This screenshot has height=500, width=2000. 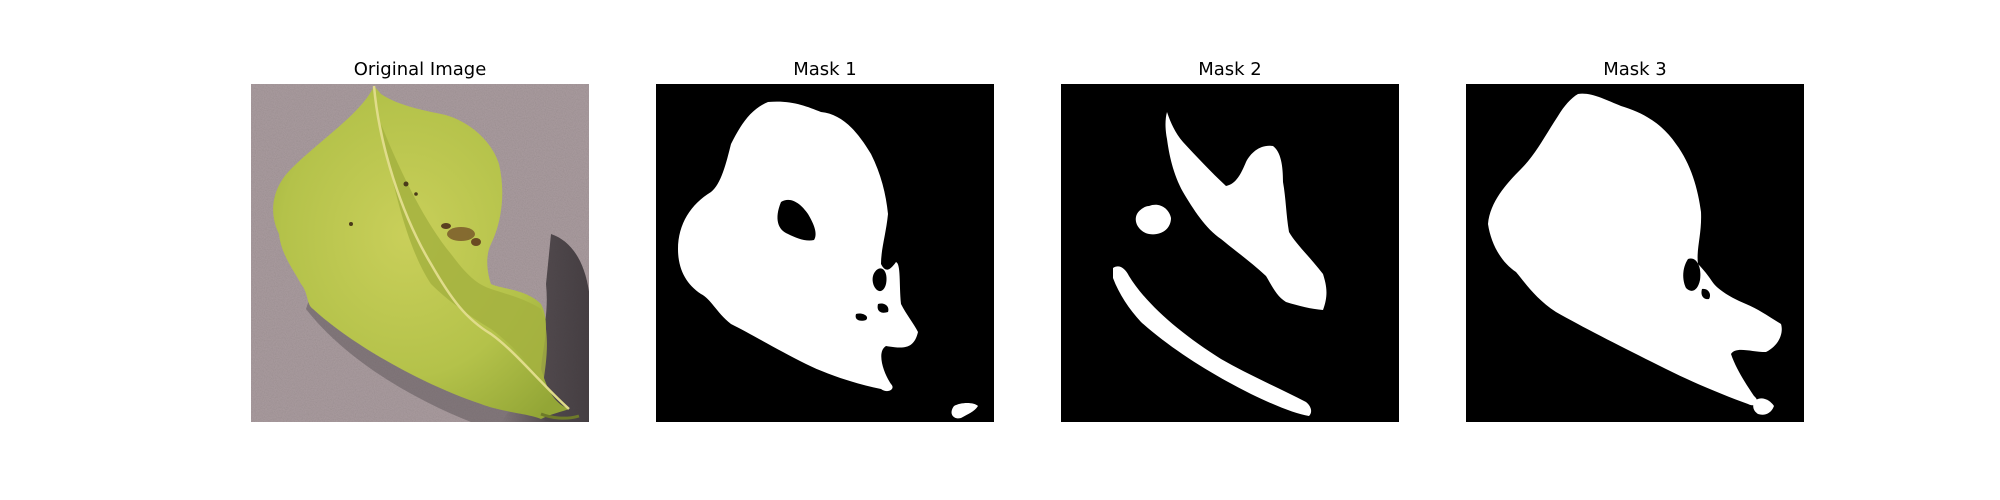 What do you see at coordinates (428, 358) in the screenshot?
I see `leaf-shadow-lower` at bounding box center [428, 358].